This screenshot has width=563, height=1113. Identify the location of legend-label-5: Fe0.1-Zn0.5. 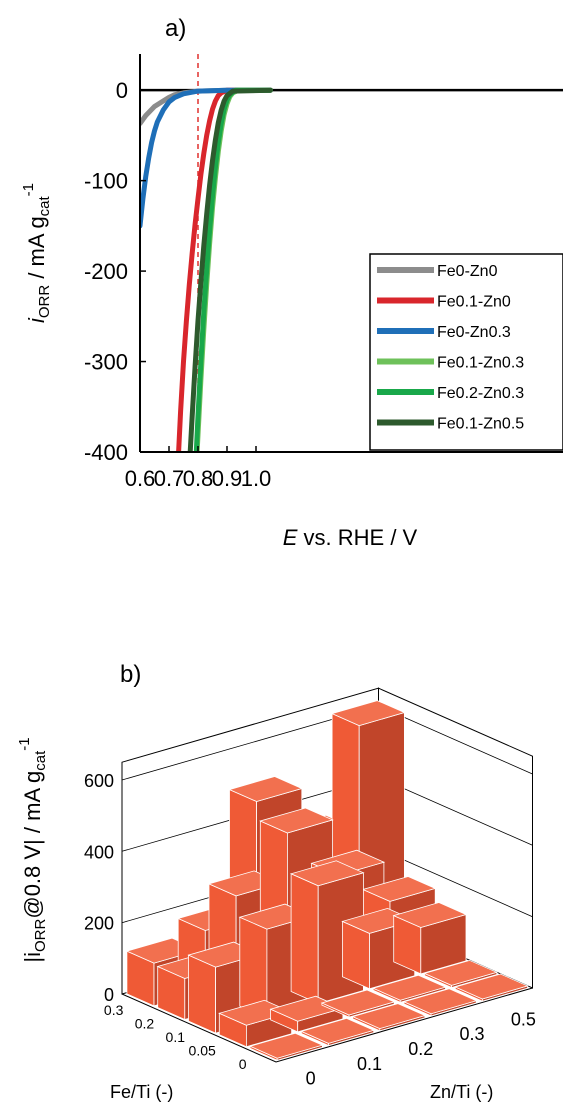
(480, 424).